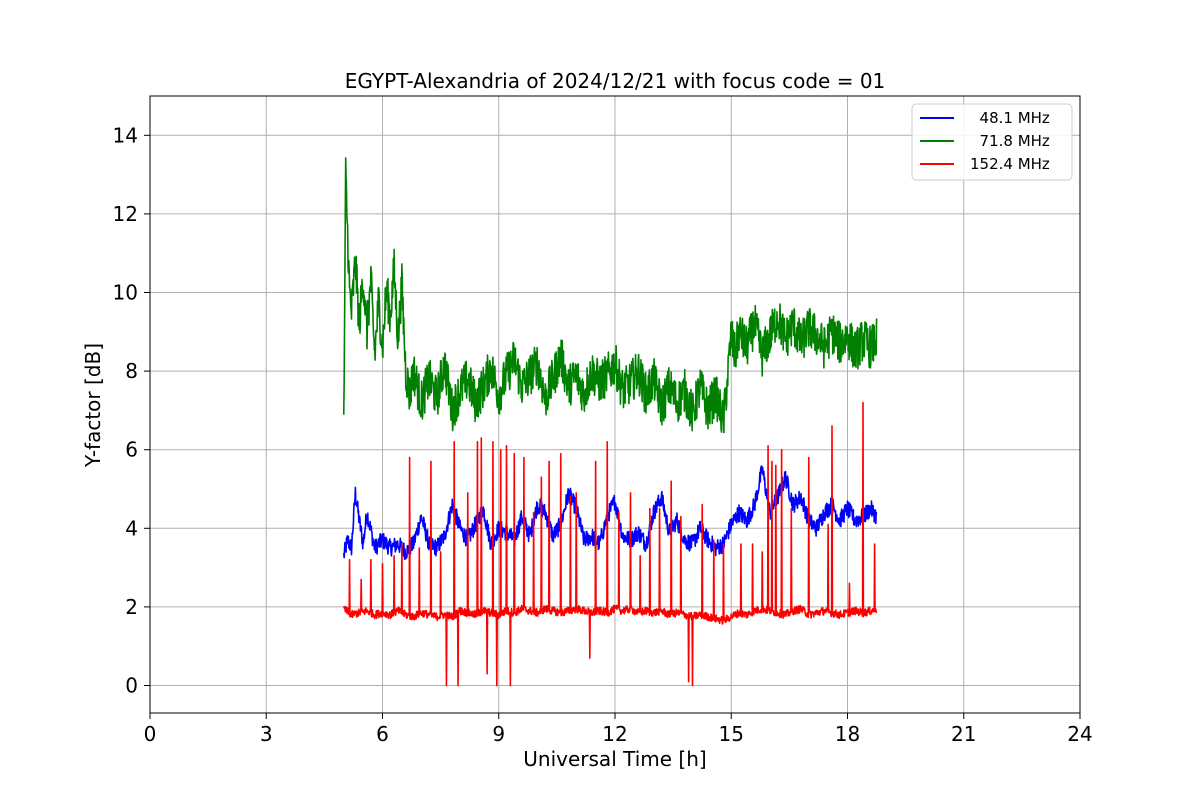 The width and height of the screenshot is (1200, 800). What do you see at coordinates (150, 734) in the screenshot?
I see `x-tick-label: 0` at bounding box center [150, 734].